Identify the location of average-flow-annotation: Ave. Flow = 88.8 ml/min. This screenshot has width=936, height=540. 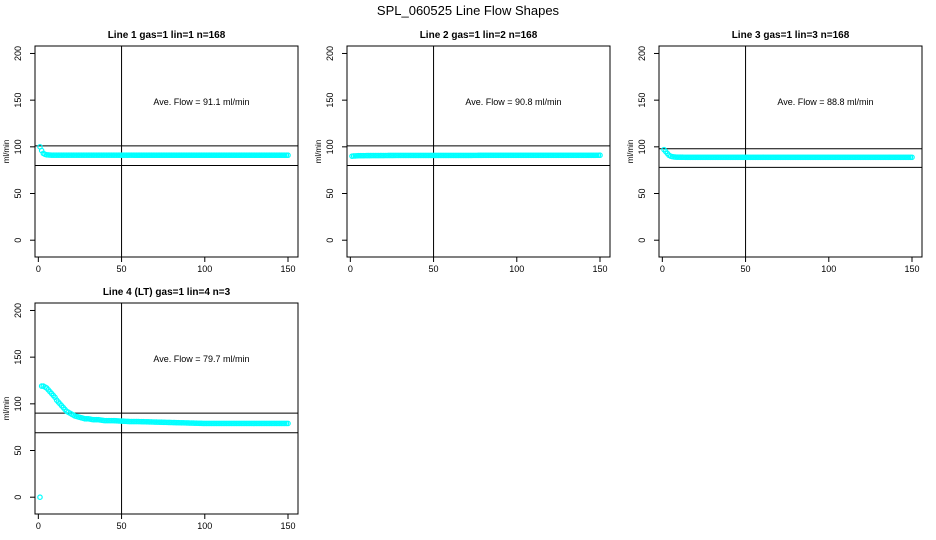
(825, 102).